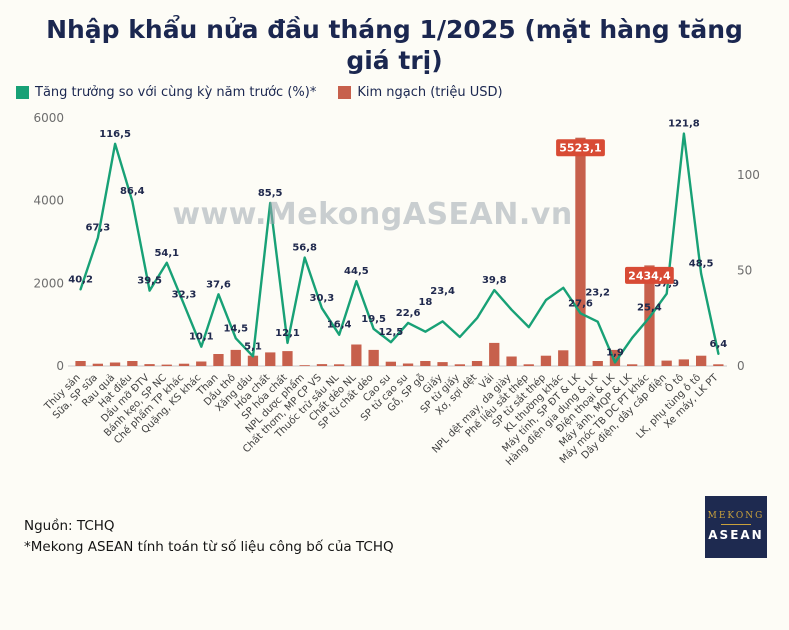 This screenshot has height=630, width=789. Describe the element at coordinates (373, 318) in the screenshot. I see `svg-text: 19,5` at that location.